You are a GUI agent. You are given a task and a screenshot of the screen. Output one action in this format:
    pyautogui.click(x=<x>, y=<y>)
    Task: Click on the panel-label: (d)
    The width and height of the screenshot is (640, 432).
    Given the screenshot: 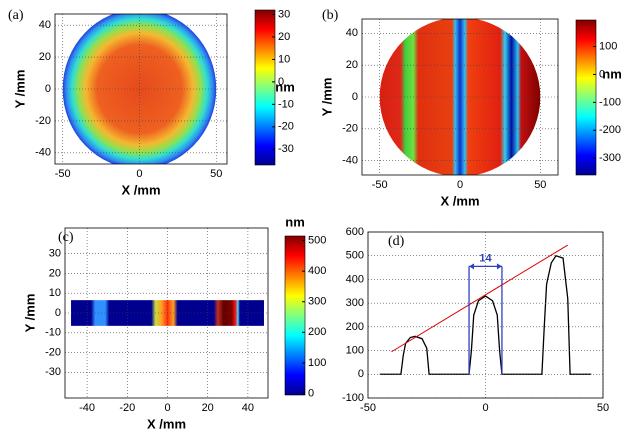 What is the action you would take?
    pyautogui.click(x=396, y=241)
    